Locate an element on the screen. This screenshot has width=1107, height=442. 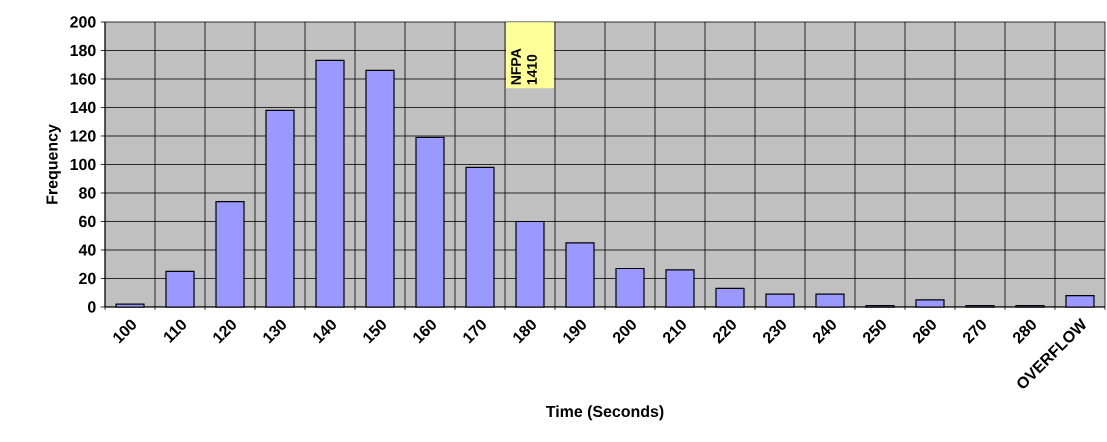
x-axis-title: Time (Seconds) is located at coordinates (604, 413).